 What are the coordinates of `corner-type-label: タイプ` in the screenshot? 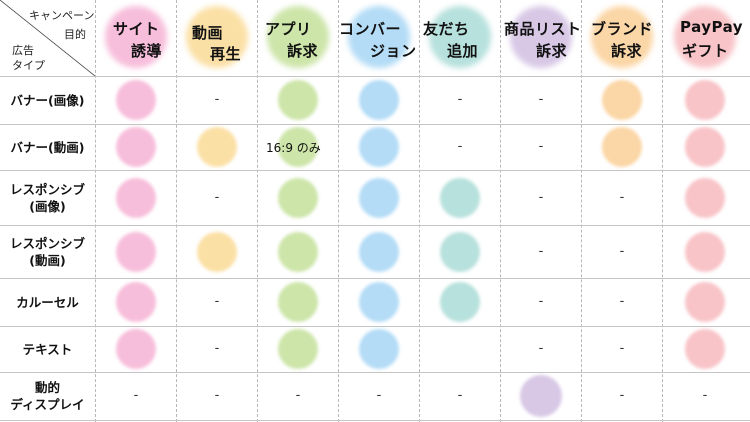 It's located at (28, 65).